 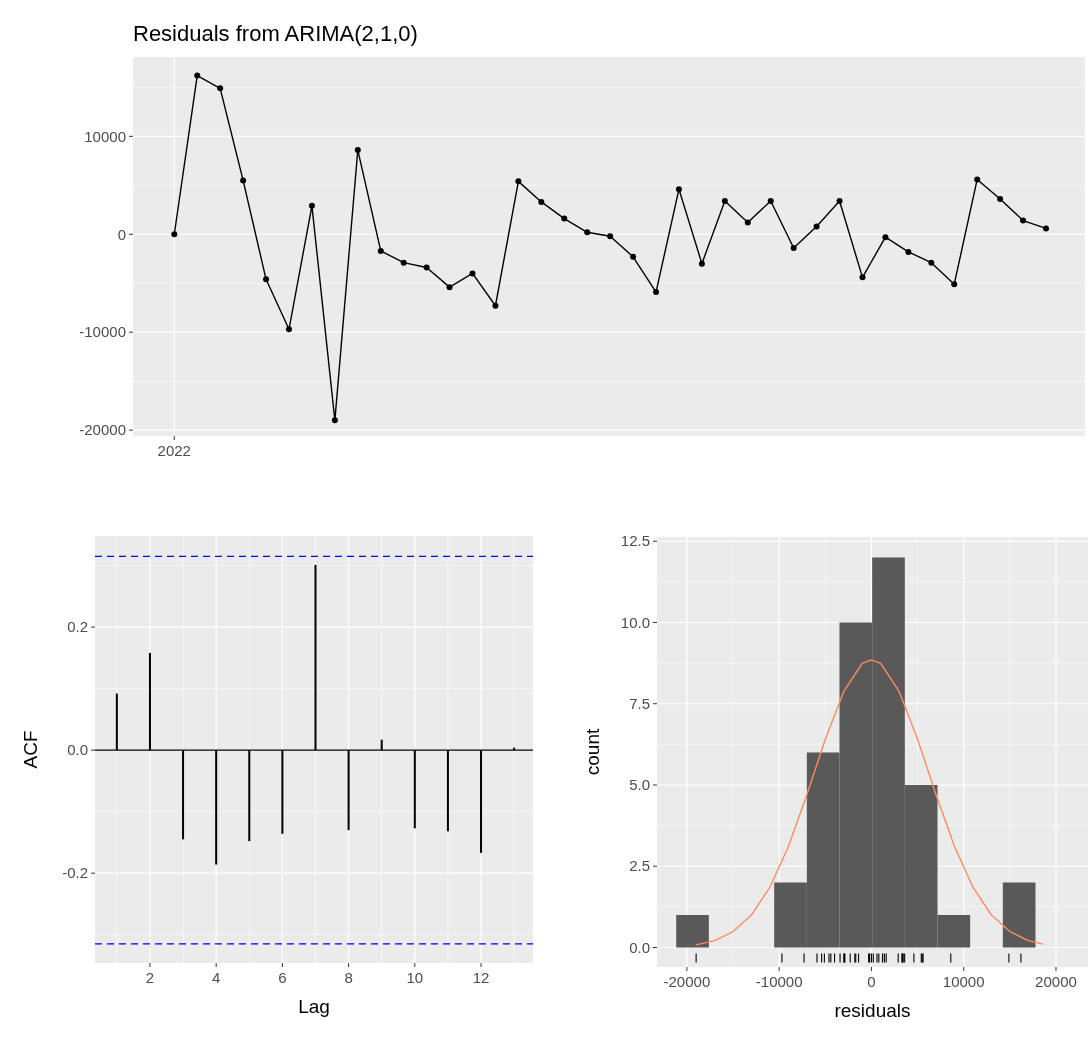 I want to click on y-tick-label: -10000, so click(x=102, y=332).